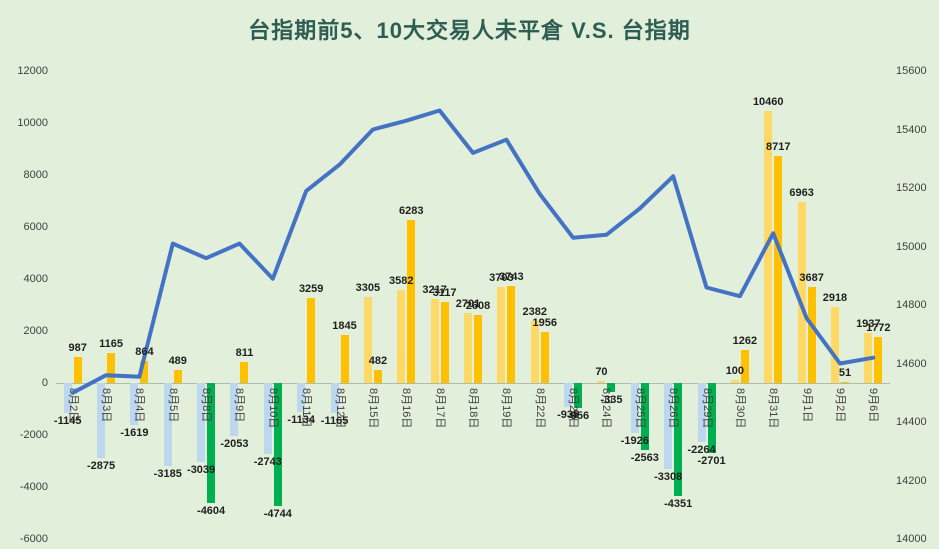 The width and height of the screenshot is (939, 549). What do you see at coordinates (568, 415) in the screenshot?
I see `bar-value-label: -935` at bounding box center [568, 415].